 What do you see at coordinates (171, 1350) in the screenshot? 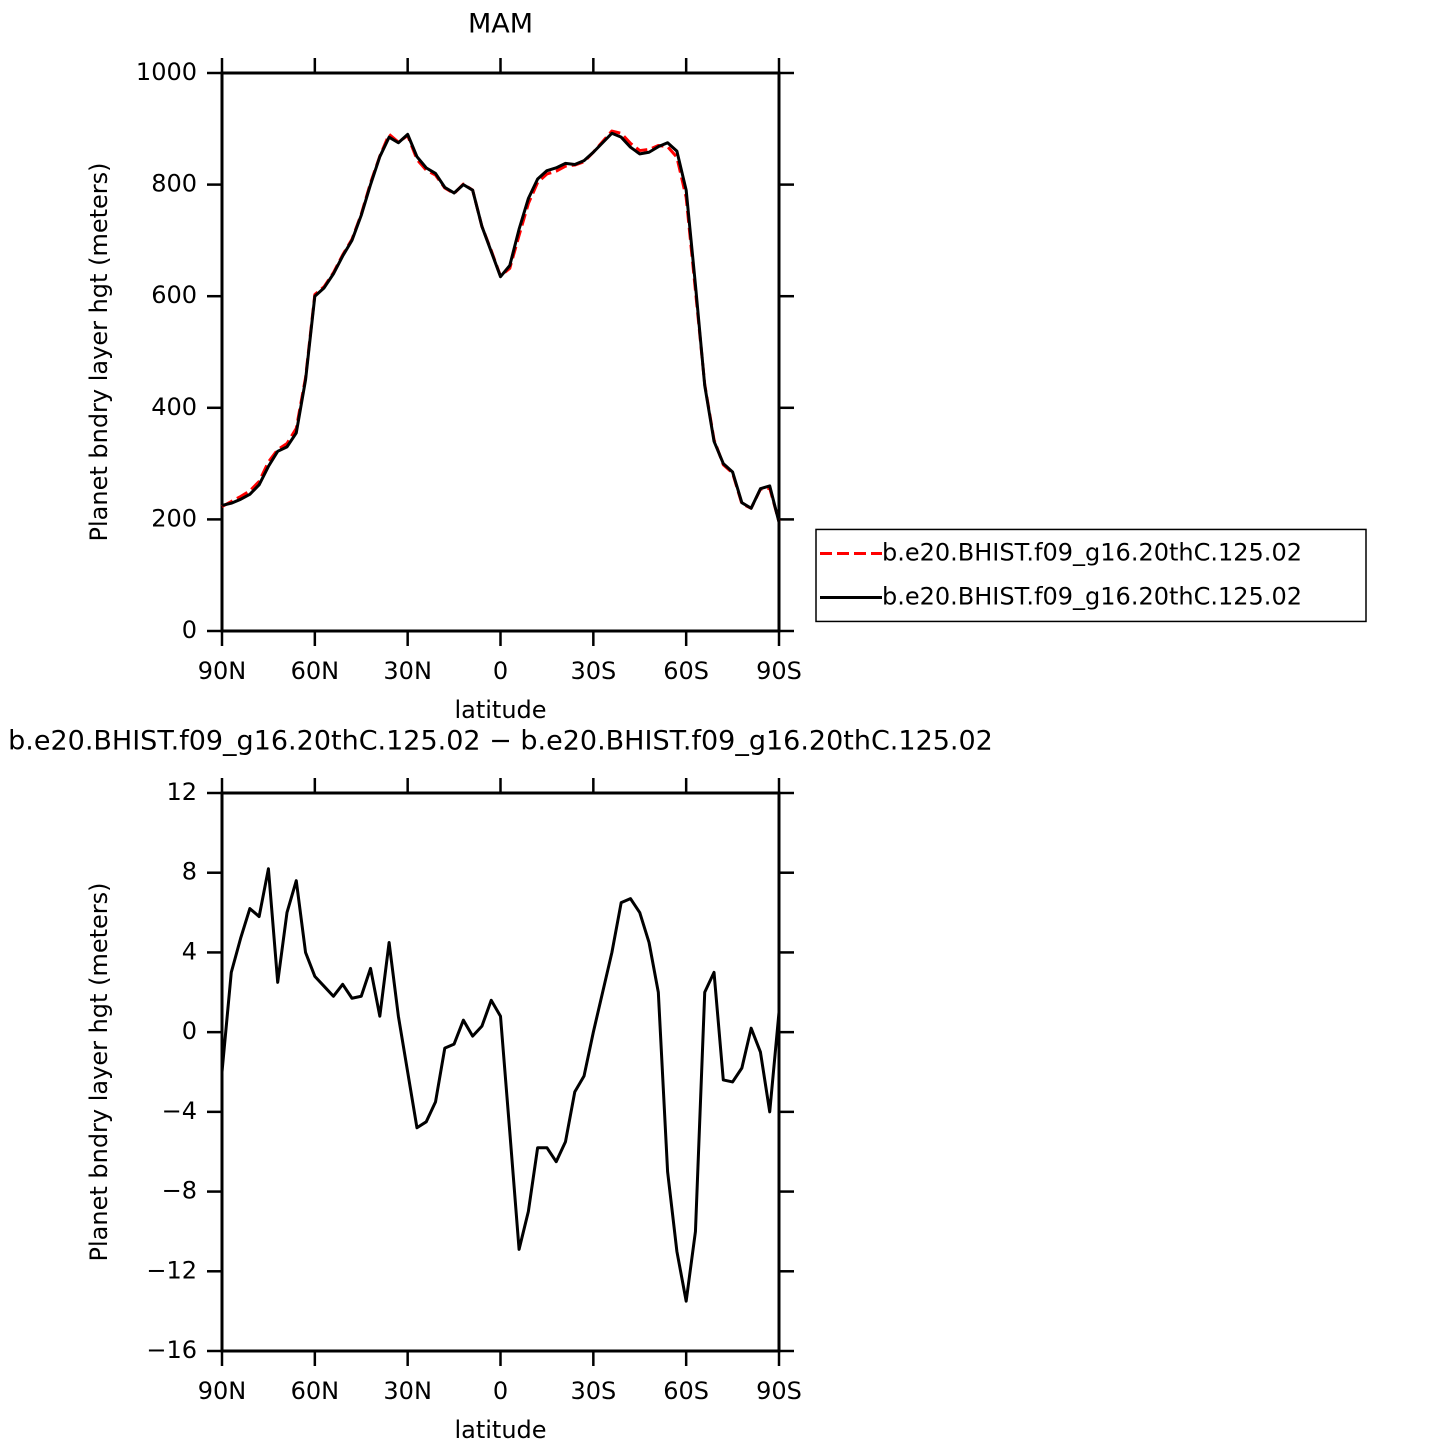
I see `y-tick-label: −16` at bounding box center [171, 1350].